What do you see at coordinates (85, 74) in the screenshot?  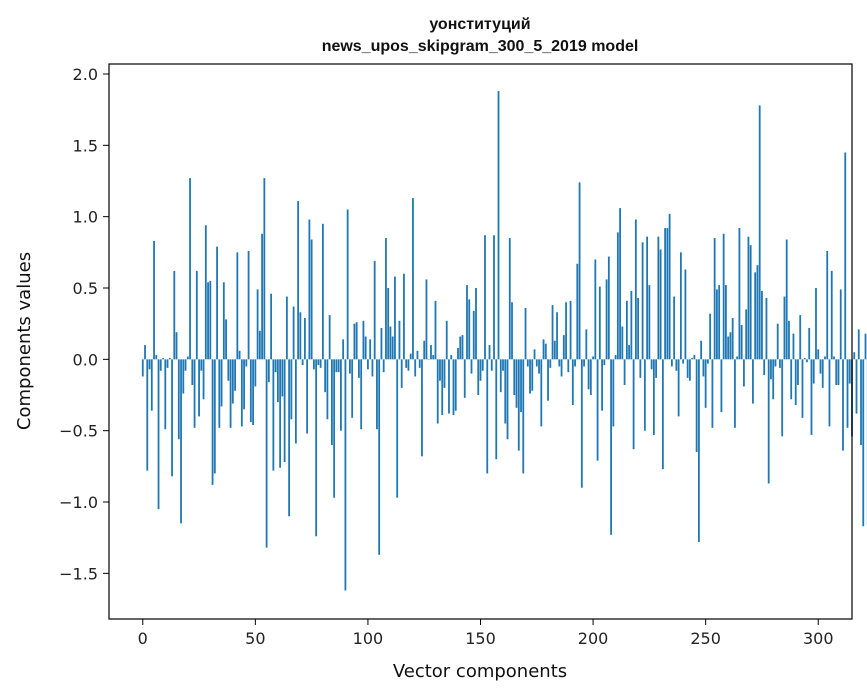 I see `y-tick-label-7: 2.0` at bounding box center [85, 74].